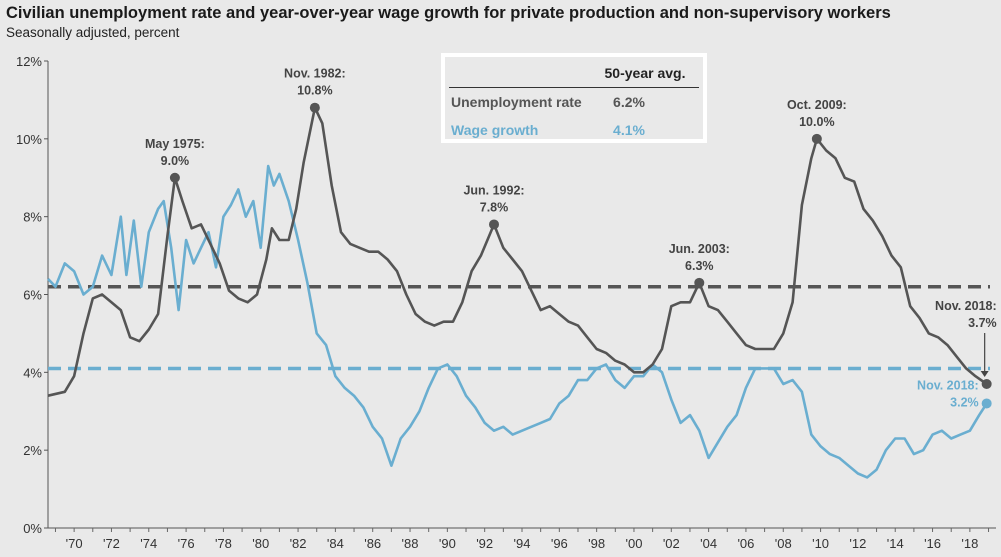 The image size is (1001, 557). Describe the element at coordinates (522, 543) in the screenshot. I see `x-tick-label: '94` at that location.